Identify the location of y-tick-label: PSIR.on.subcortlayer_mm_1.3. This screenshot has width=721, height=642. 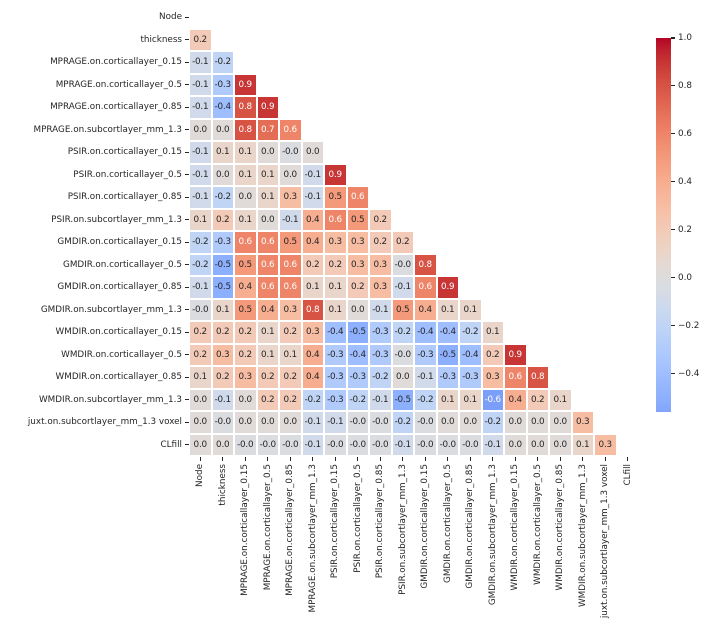
(116, 219).